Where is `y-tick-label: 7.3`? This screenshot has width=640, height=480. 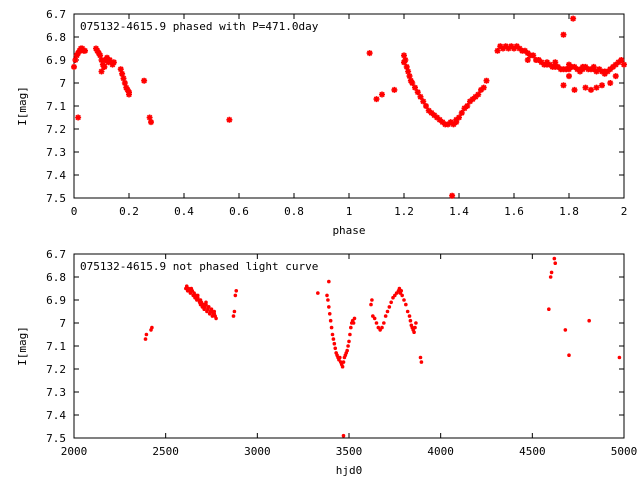
y-tick-label: 7.3 is located at coordinates (56, 392).